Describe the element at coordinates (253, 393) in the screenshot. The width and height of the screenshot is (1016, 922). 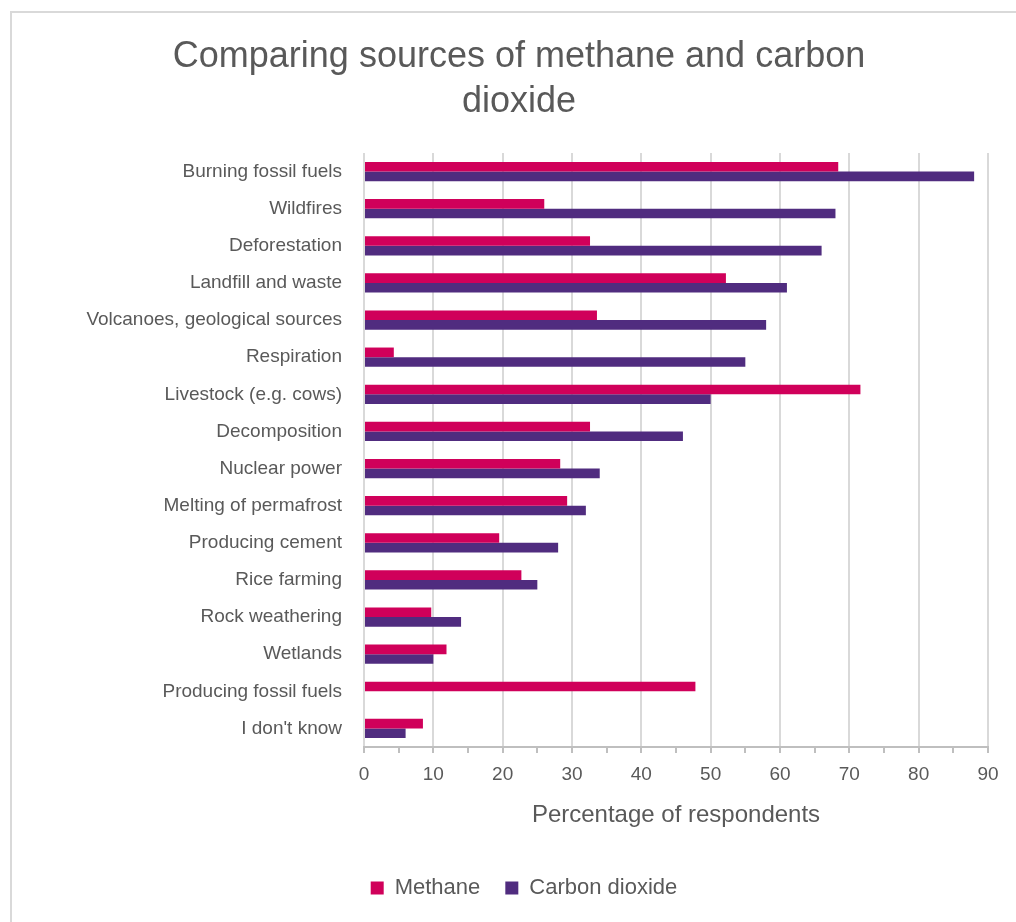
I see `y-tick-label: Livestock (e.g. cows)` at that location.